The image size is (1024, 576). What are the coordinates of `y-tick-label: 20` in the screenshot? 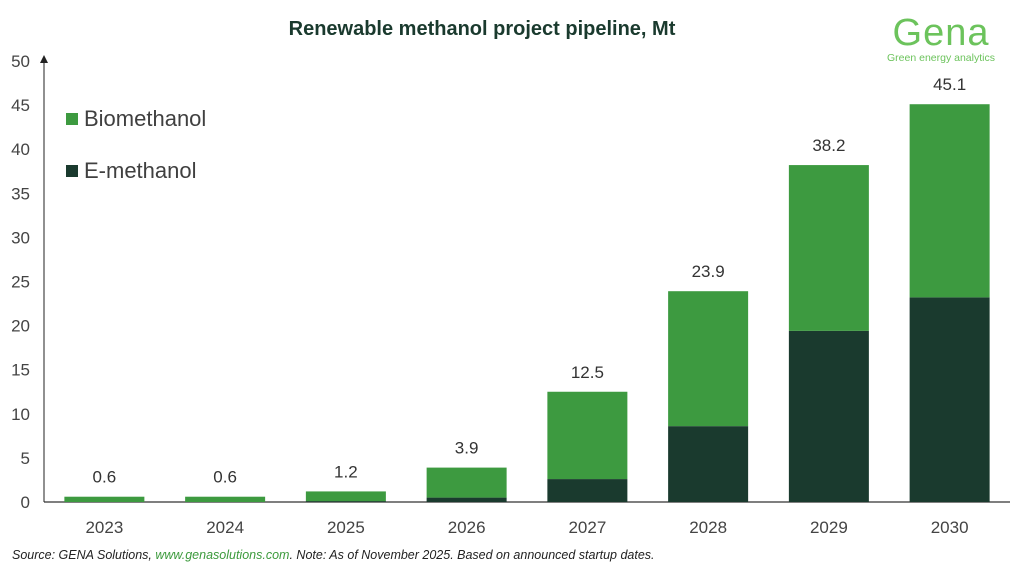 It's located at (20, 326).